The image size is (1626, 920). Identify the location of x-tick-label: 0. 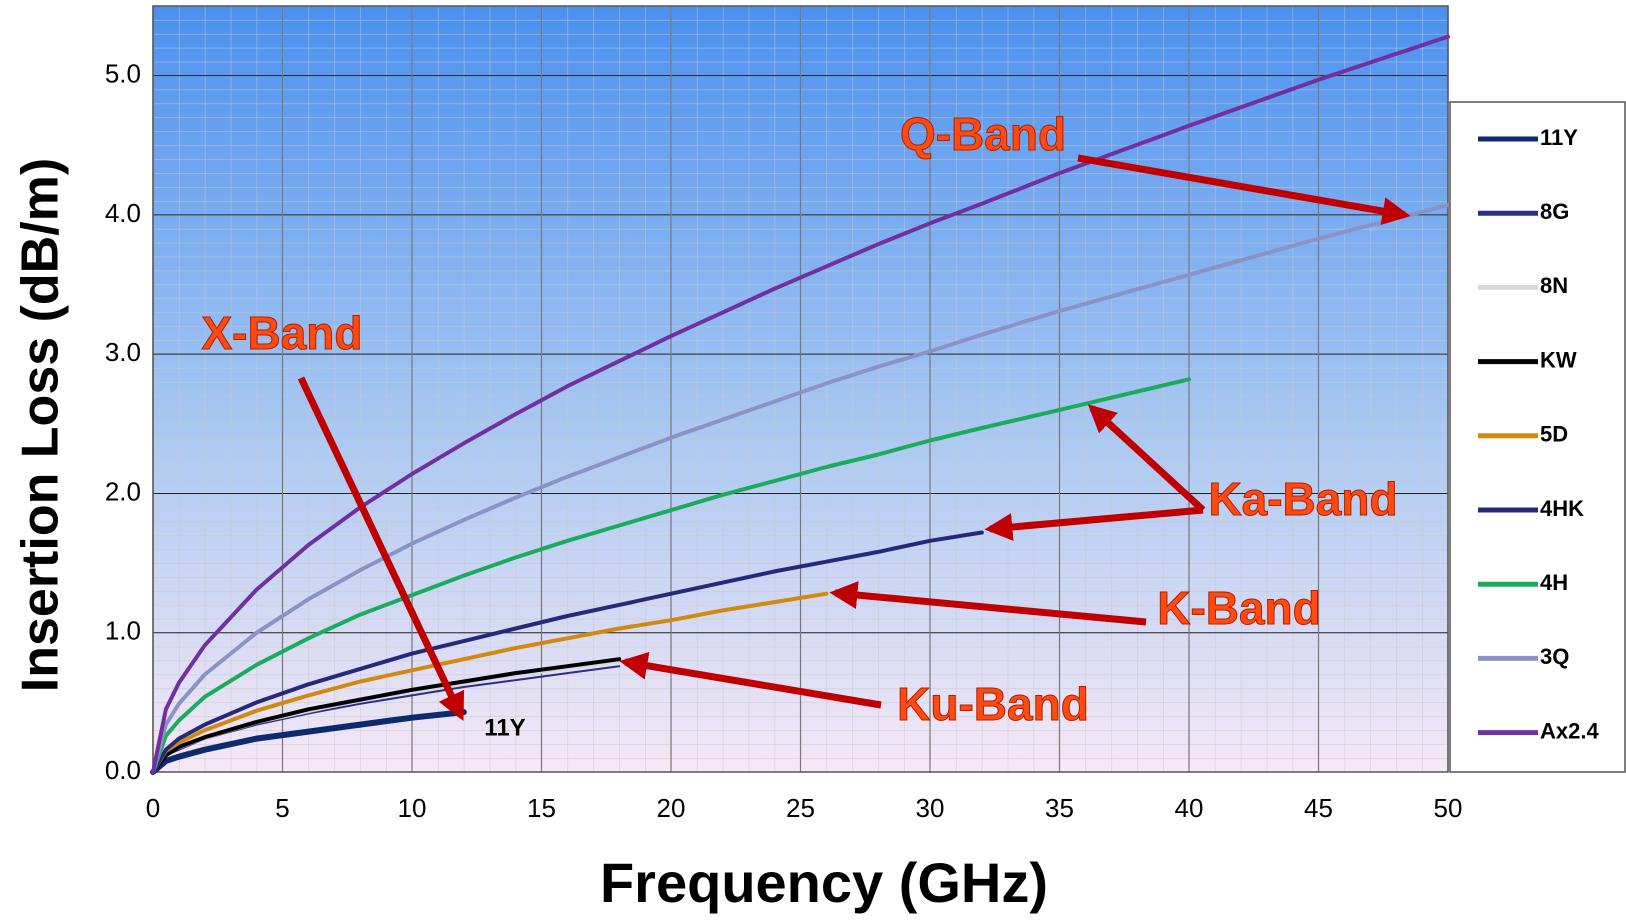
(153, 808).